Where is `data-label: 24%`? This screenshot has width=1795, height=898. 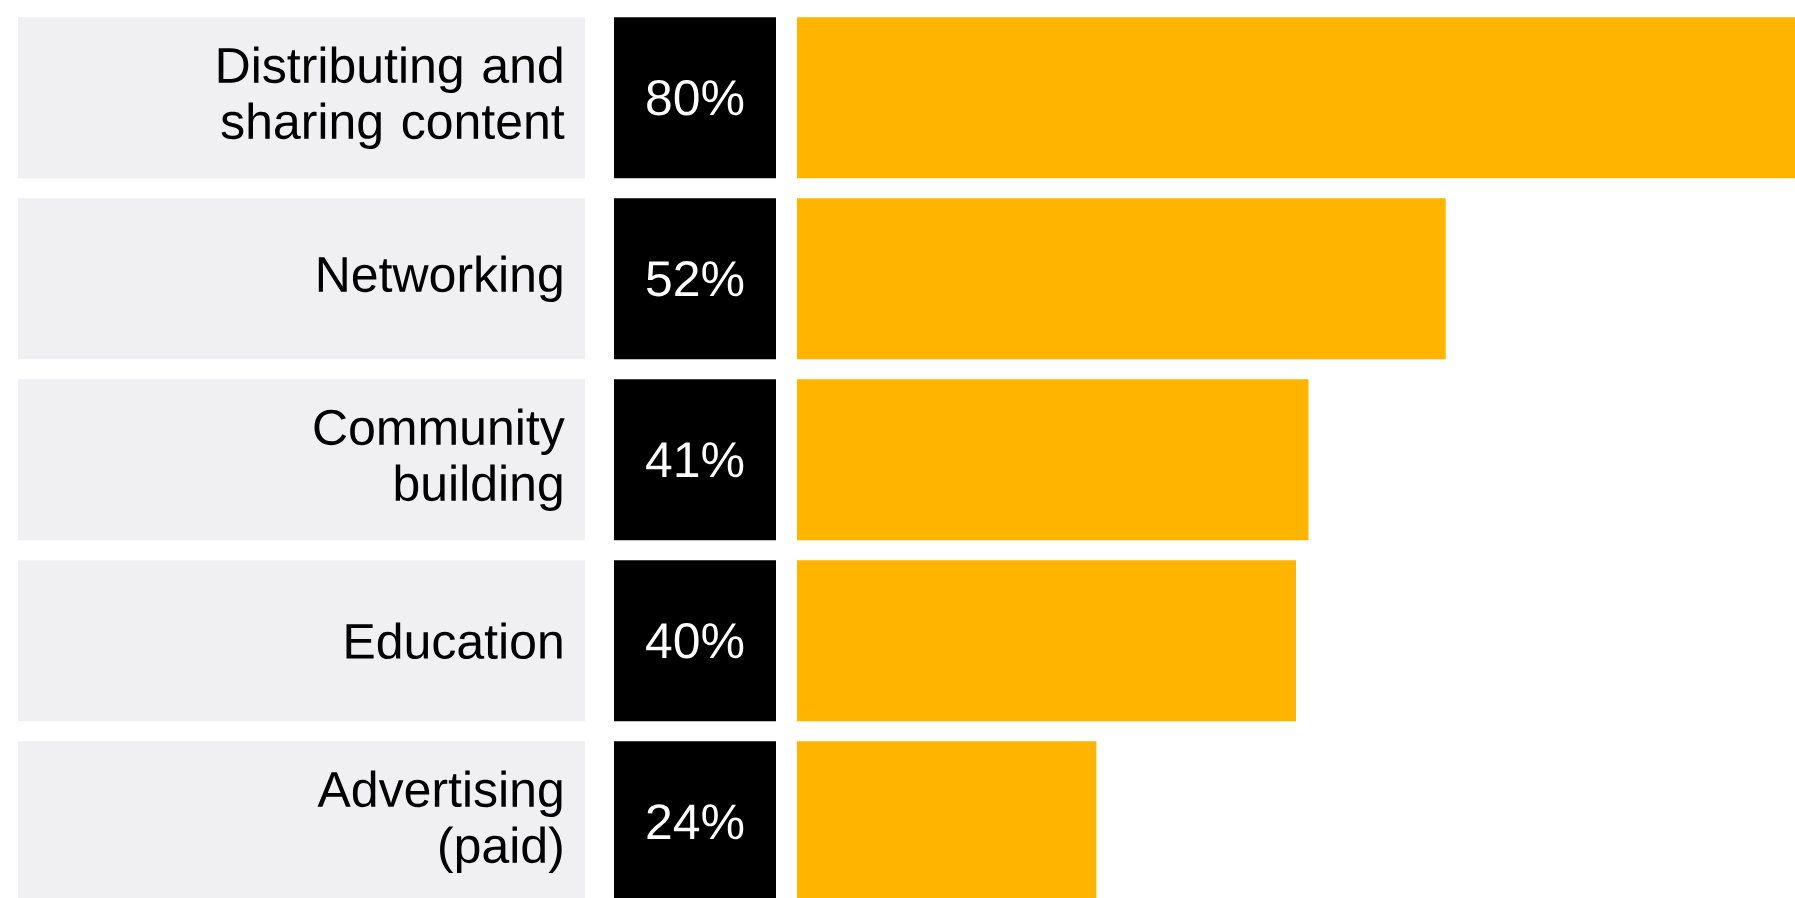 data-label: 24% is located at coordinates (695, 822).